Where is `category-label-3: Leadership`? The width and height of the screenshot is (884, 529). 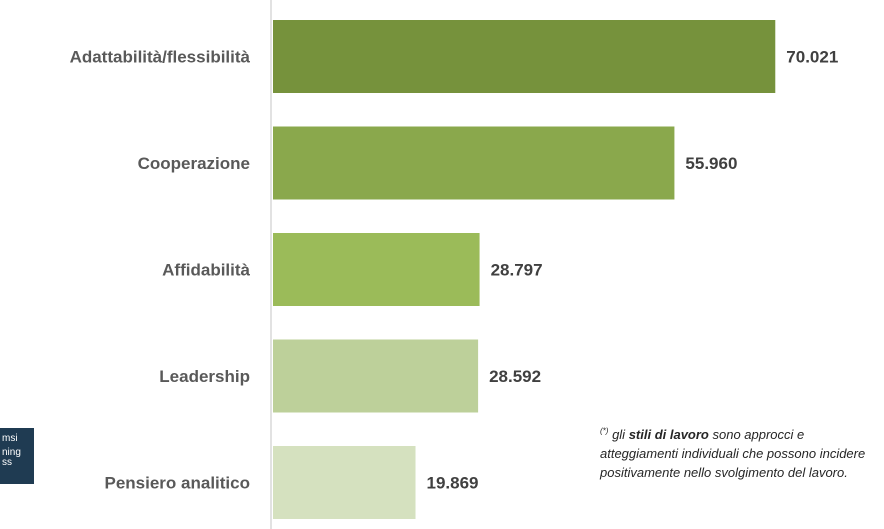 category-label-3: Leadership is located at coordinates (204, 376).